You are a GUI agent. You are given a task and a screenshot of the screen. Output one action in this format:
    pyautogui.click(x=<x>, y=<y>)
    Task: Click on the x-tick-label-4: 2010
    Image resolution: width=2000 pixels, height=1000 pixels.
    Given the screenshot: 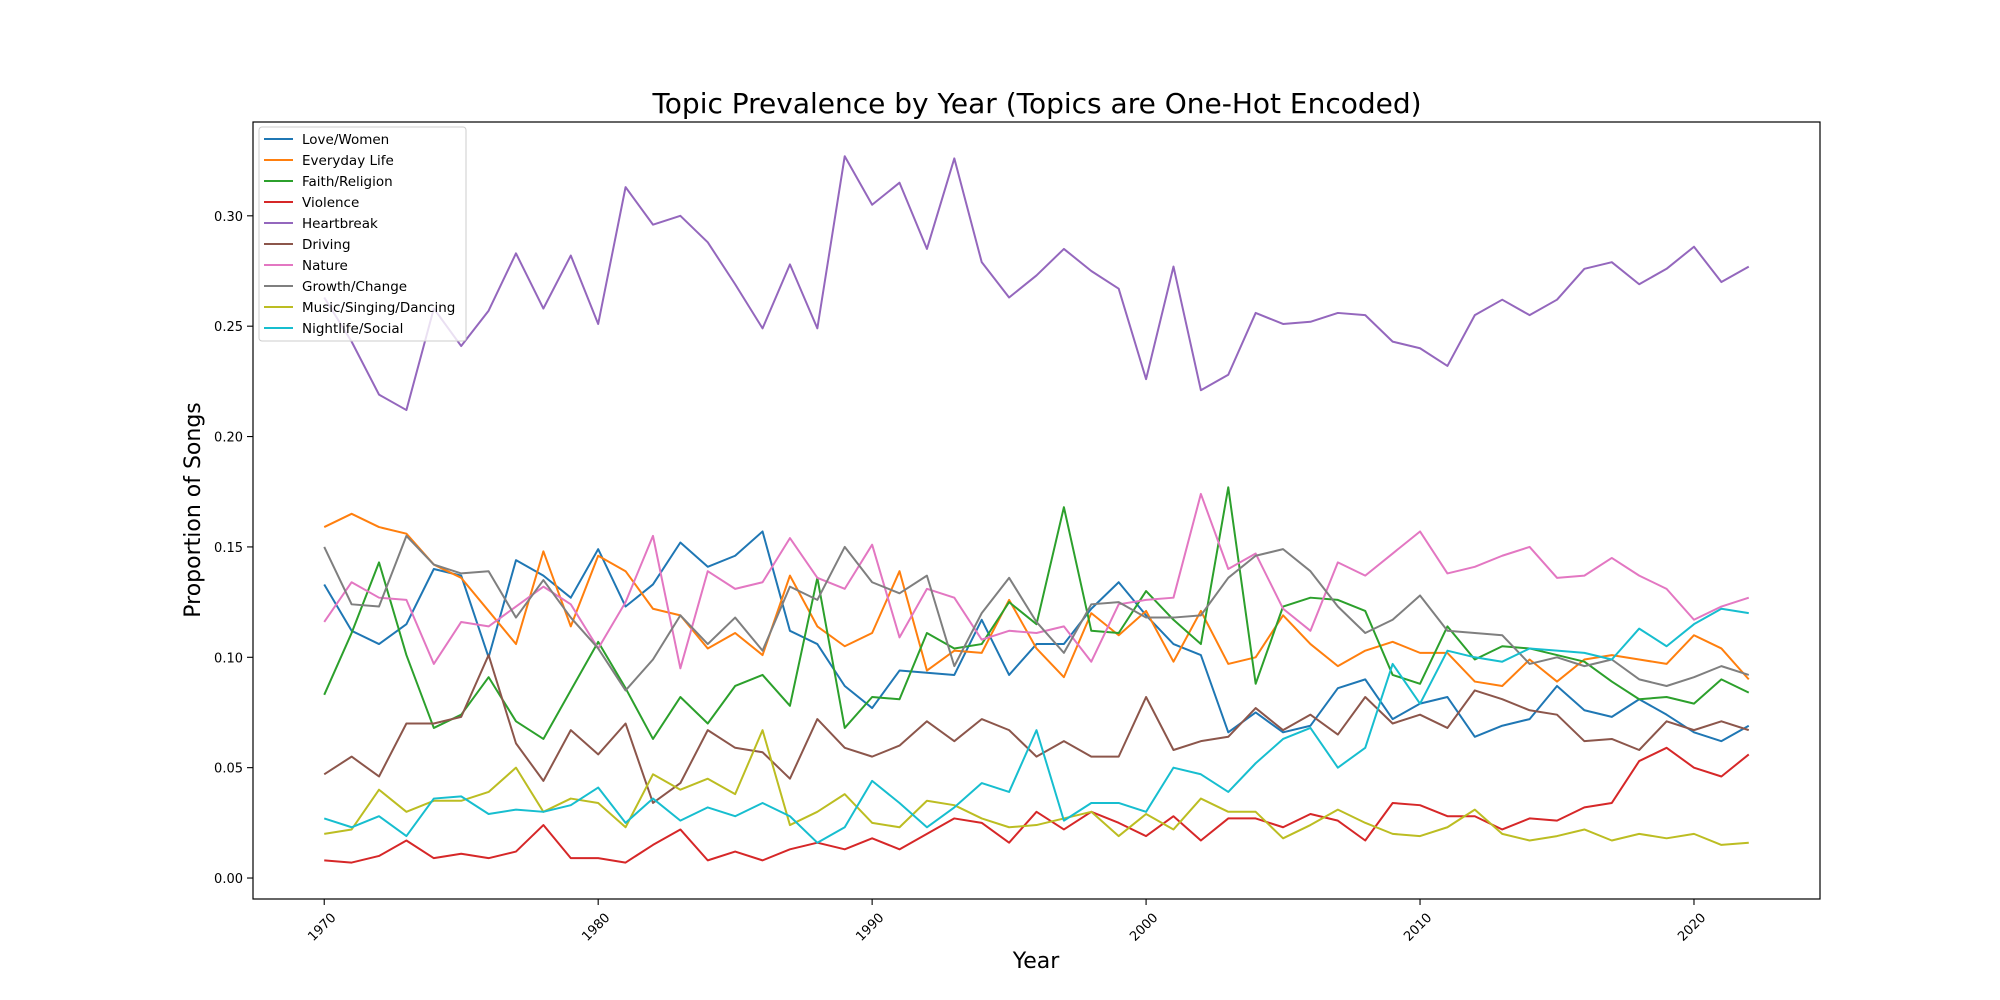 What is the action you would take?
    pyautogui.click(x=1418, y=928)
    